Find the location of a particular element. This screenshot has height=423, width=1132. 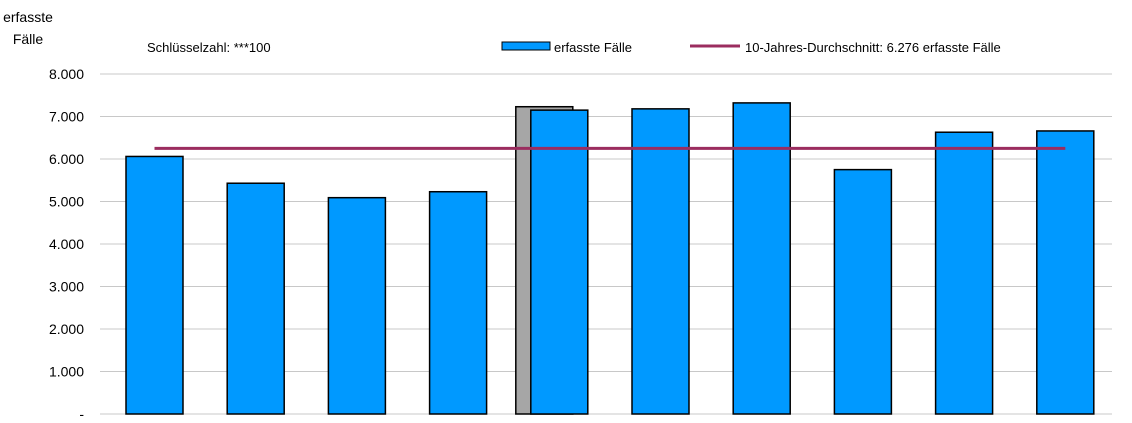

y-tick-label: 8.000 is located at coordinates (66, 74).